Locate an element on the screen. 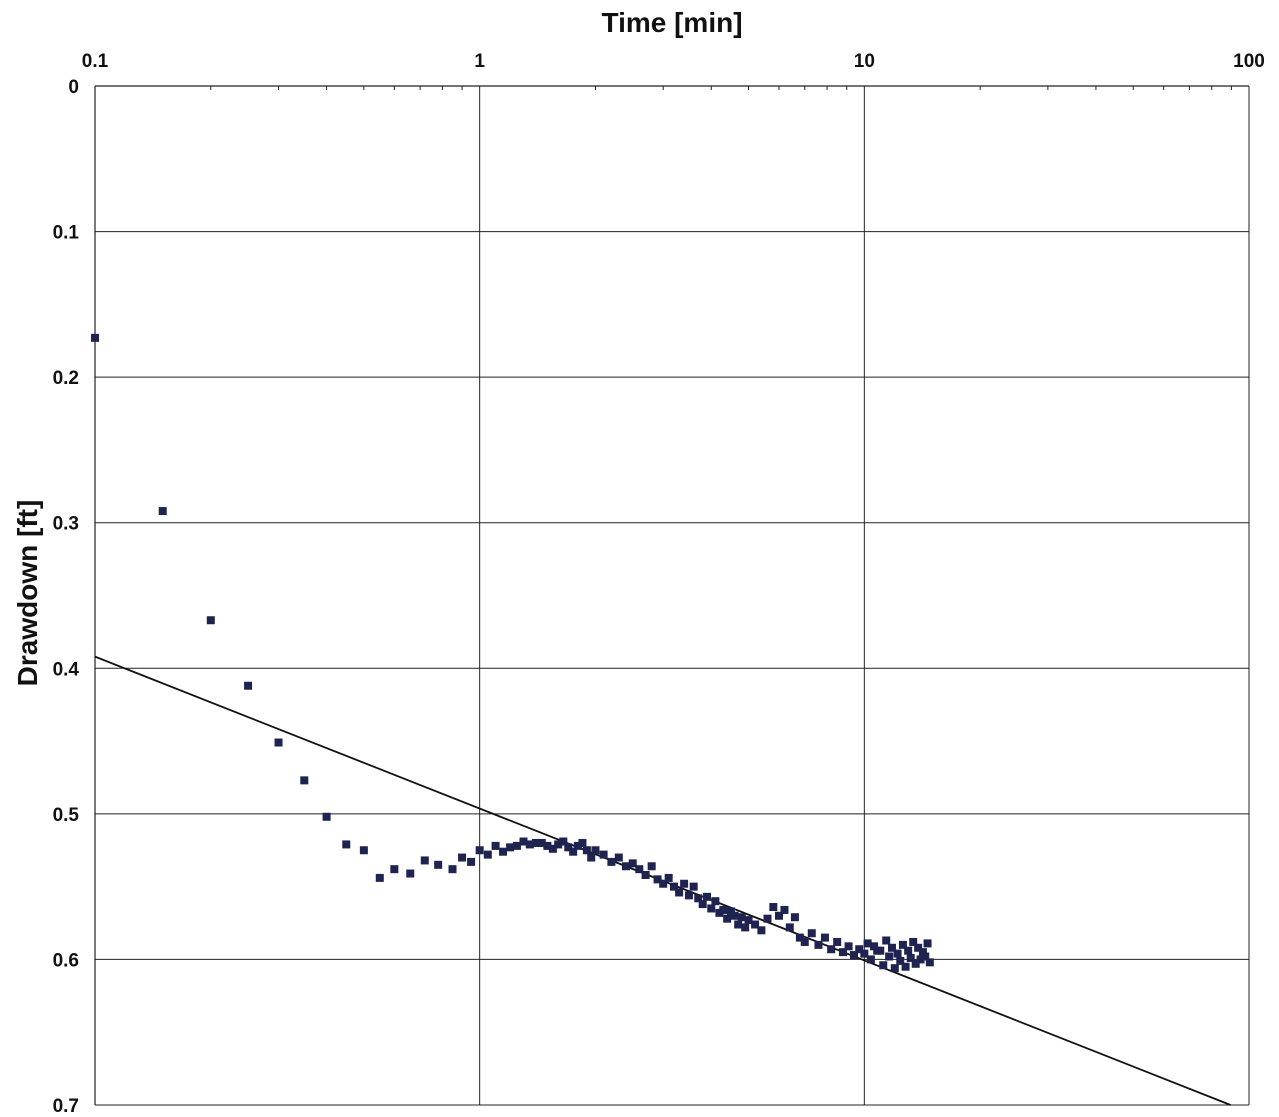  x-tick-label: 1 is located at coordinates (479, 61).